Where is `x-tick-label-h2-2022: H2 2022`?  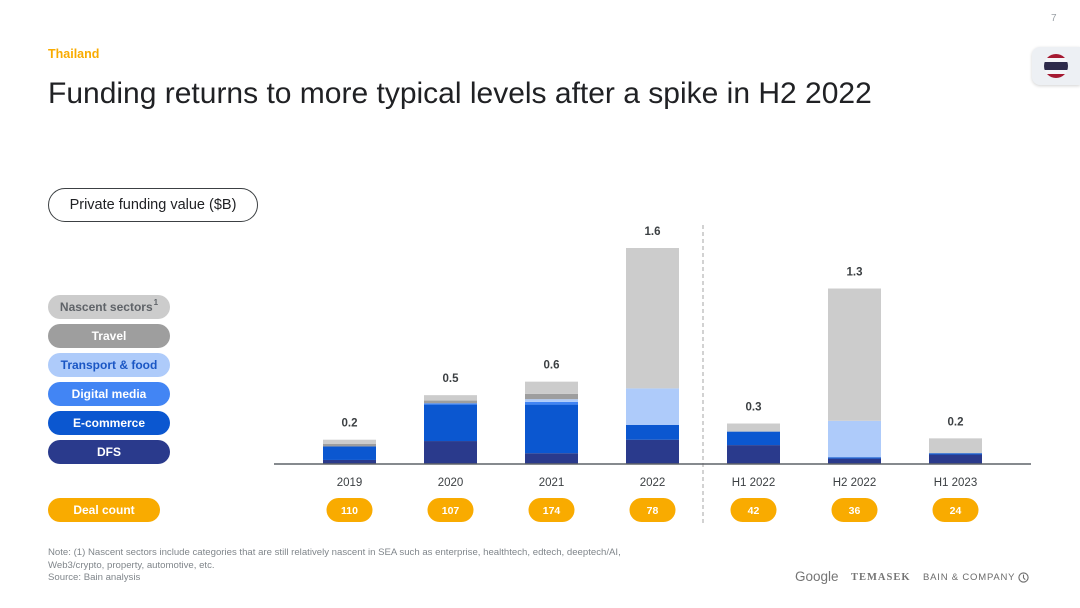 x-tick-label-h2-2022: H2 2022 is located at coordinates (854, 483).